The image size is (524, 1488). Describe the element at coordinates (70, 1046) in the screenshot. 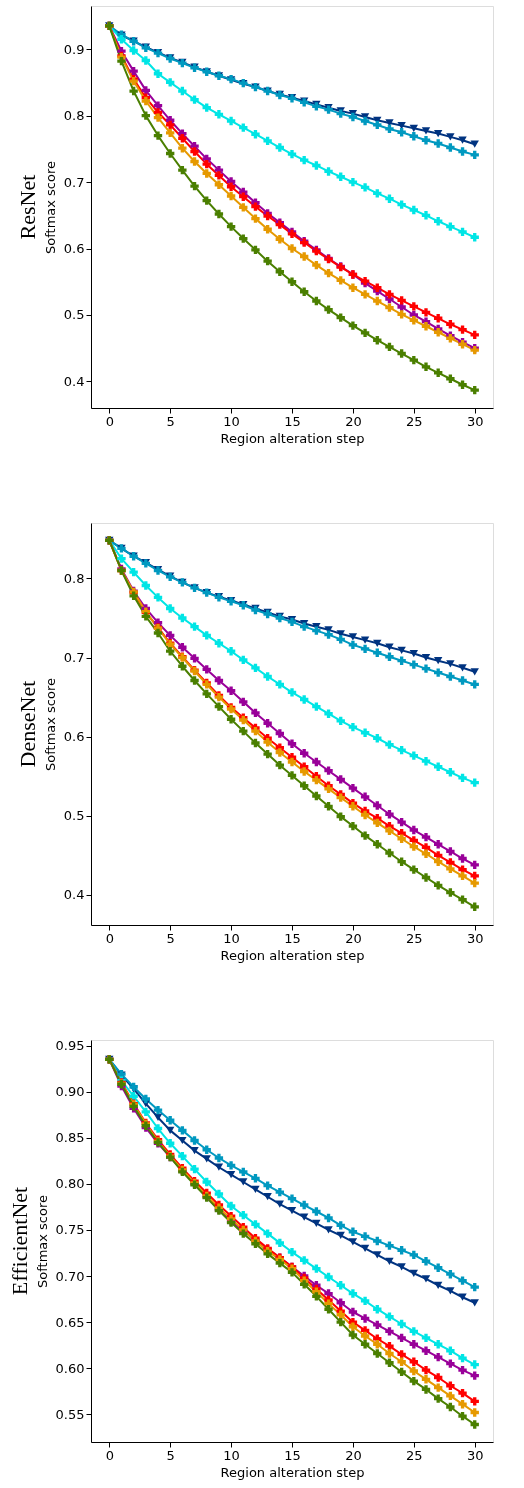

I see `y-tick-label: 0.95` at that location.